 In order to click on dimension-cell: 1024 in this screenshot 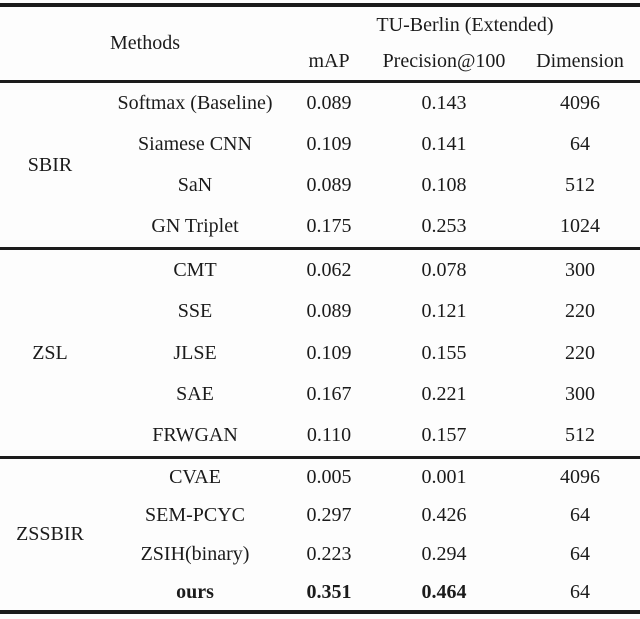, I will do `click(580, 226)`.